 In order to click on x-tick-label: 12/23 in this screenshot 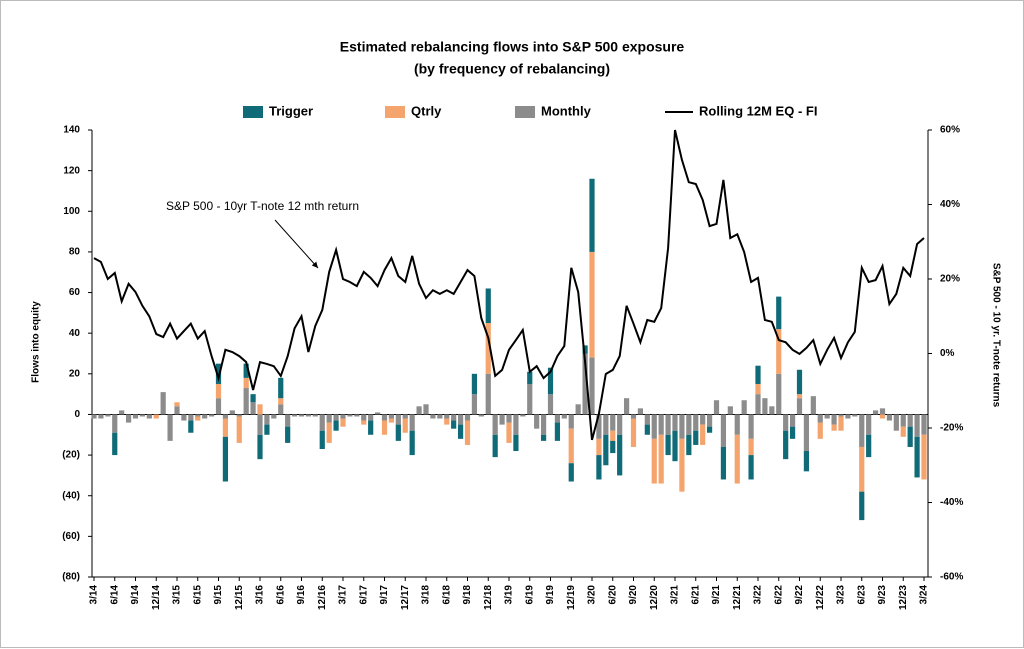, I will do `click(903, 597)`.